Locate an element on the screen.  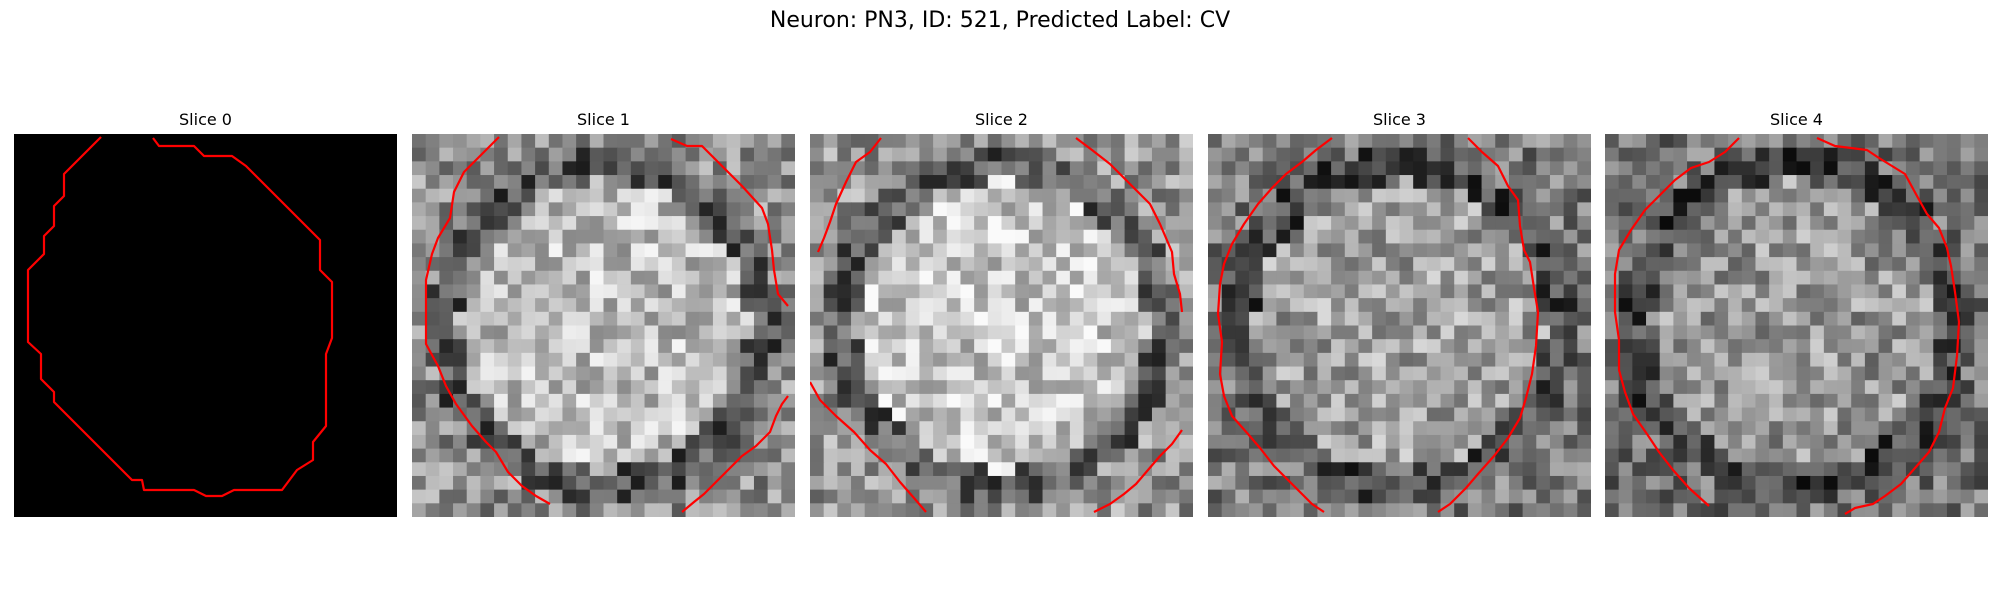
slice-panel-0: Slice 0 is located at coordinates (205, 313).